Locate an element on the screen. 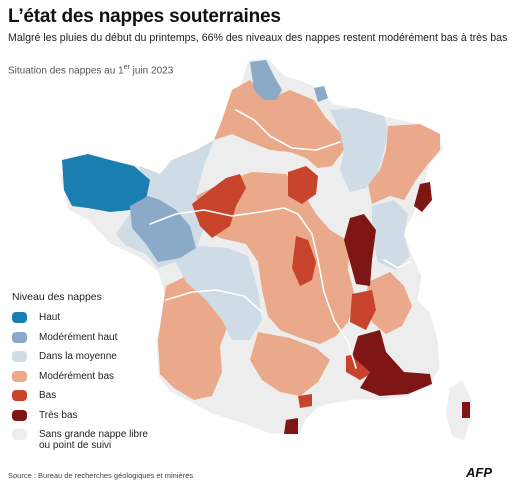 The height and width of the screenshot is (486, 512). legend-label: Très bas is located at coordinates (58, 415).